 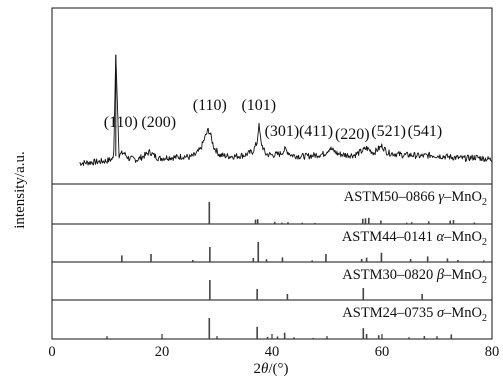 I want to click on reference-pattern: ASTM50–0866 γ–MnO2, so click(x=347, y=206).